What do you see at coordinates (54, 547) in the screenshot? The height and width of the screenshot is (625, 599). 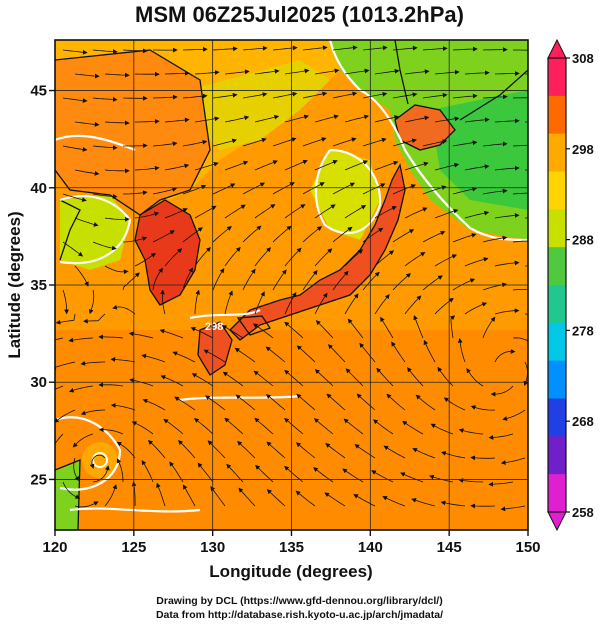 I see `x-tick-label: 120` at bounding box center [54, 547].